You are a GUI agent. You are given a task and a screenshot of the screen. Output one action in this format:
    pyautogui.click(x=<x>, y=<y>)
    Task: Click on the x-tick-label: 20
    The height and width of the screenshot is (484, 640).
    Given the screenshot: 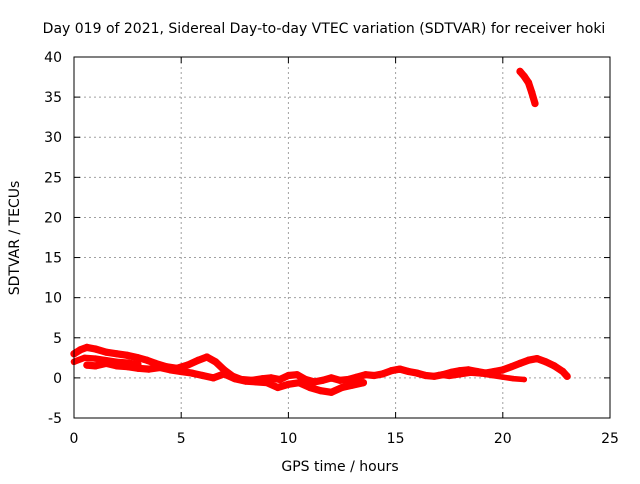 What is the action you would take?
    pyautogui.click(x=503, y=439)
    